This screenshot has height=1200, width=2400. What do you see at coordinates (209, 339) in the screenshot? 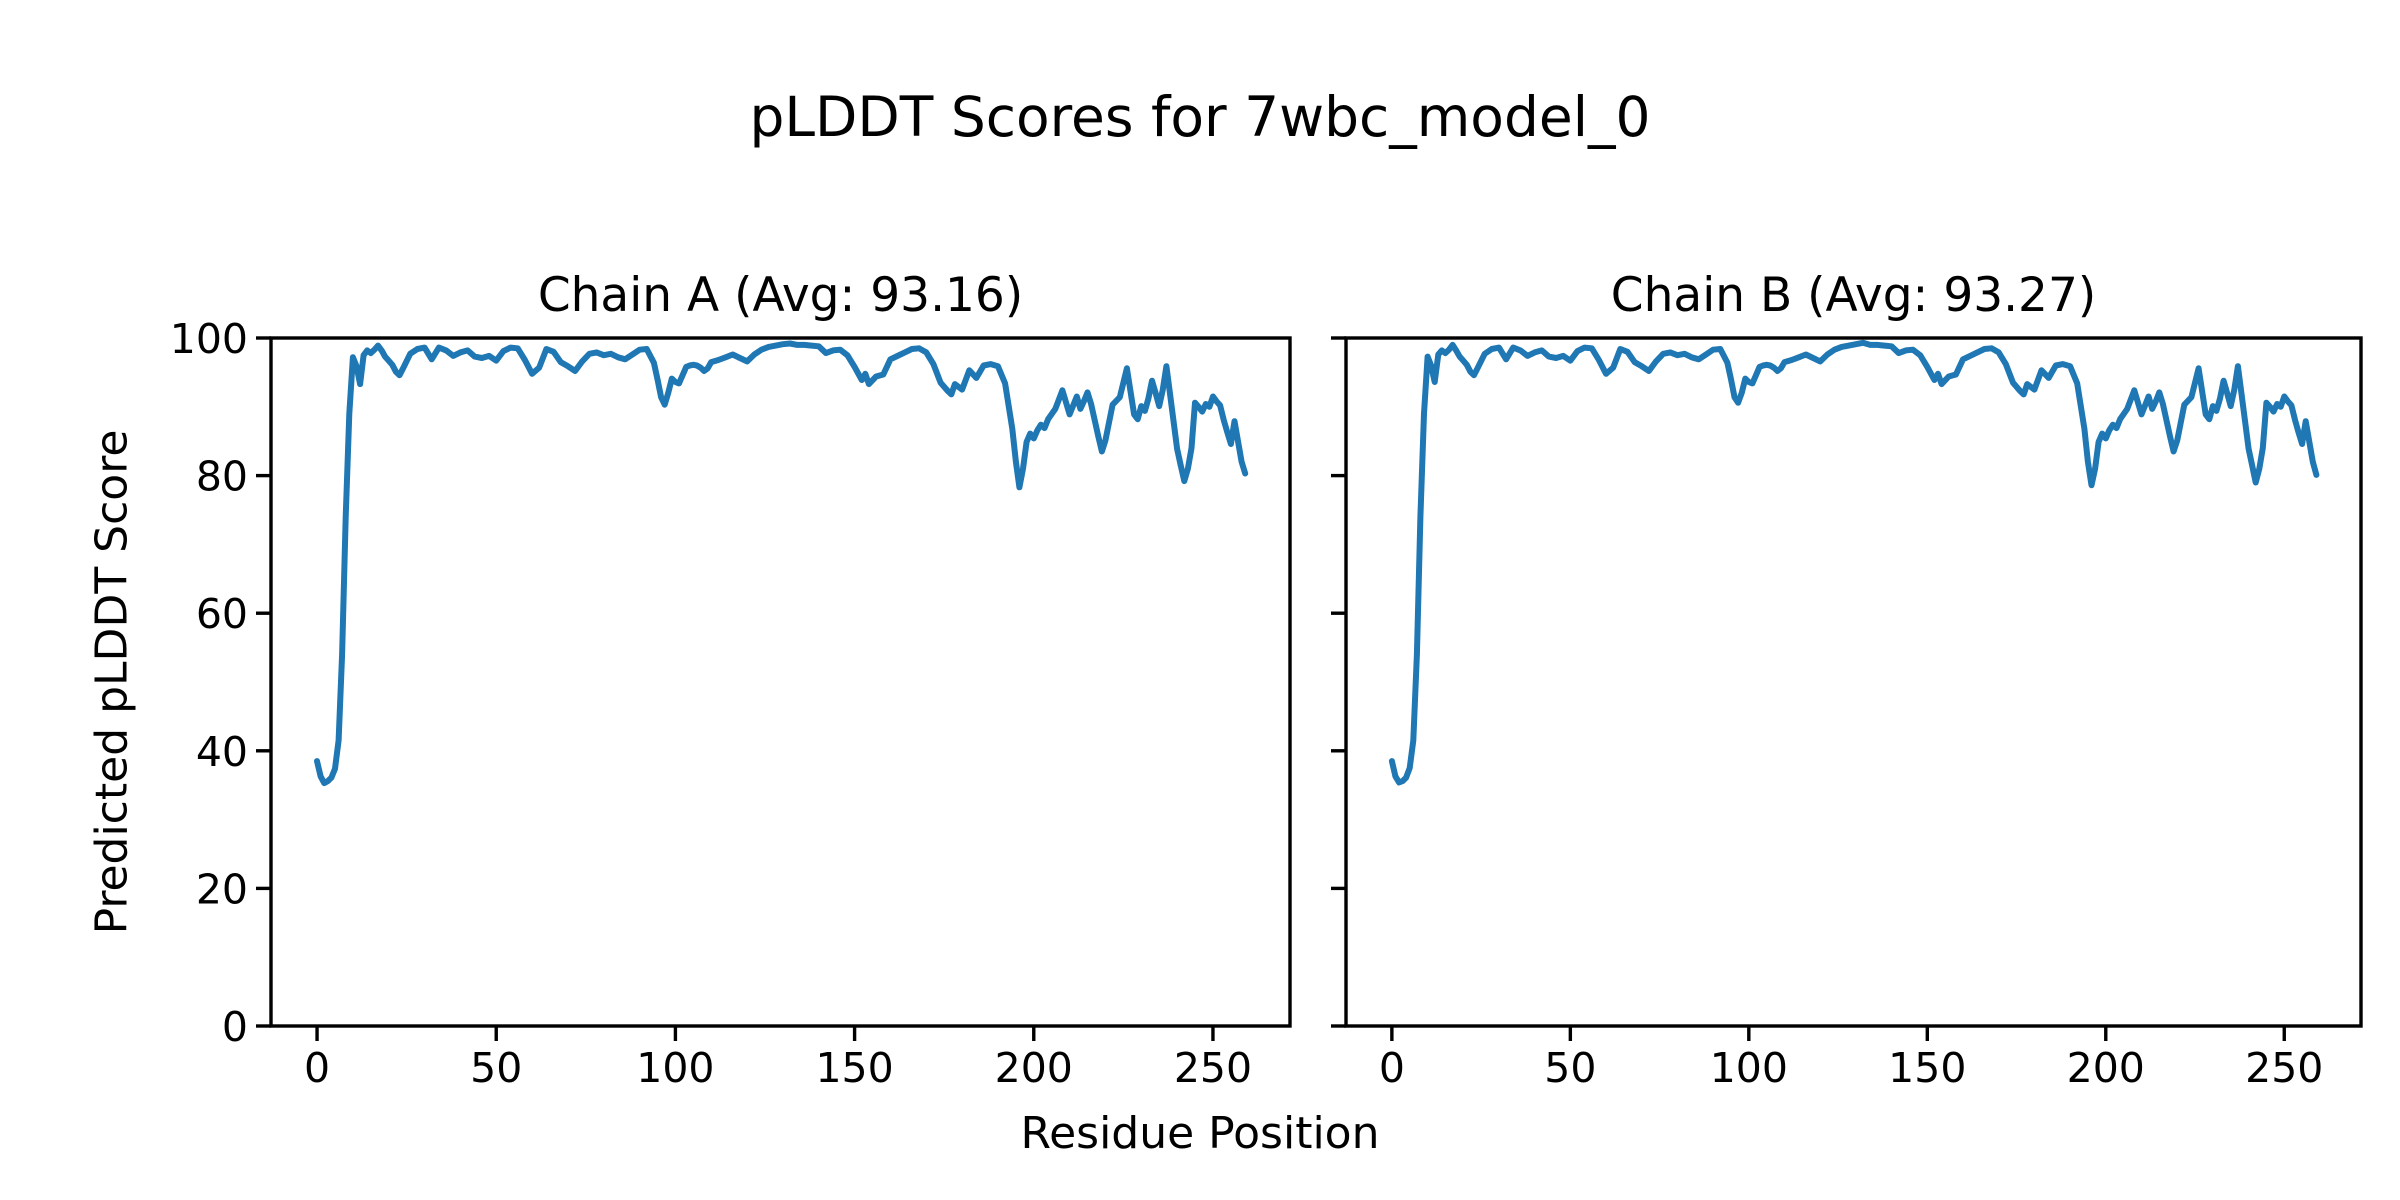
I see `y-tick-label: 100` at bounding box center [209, 339].